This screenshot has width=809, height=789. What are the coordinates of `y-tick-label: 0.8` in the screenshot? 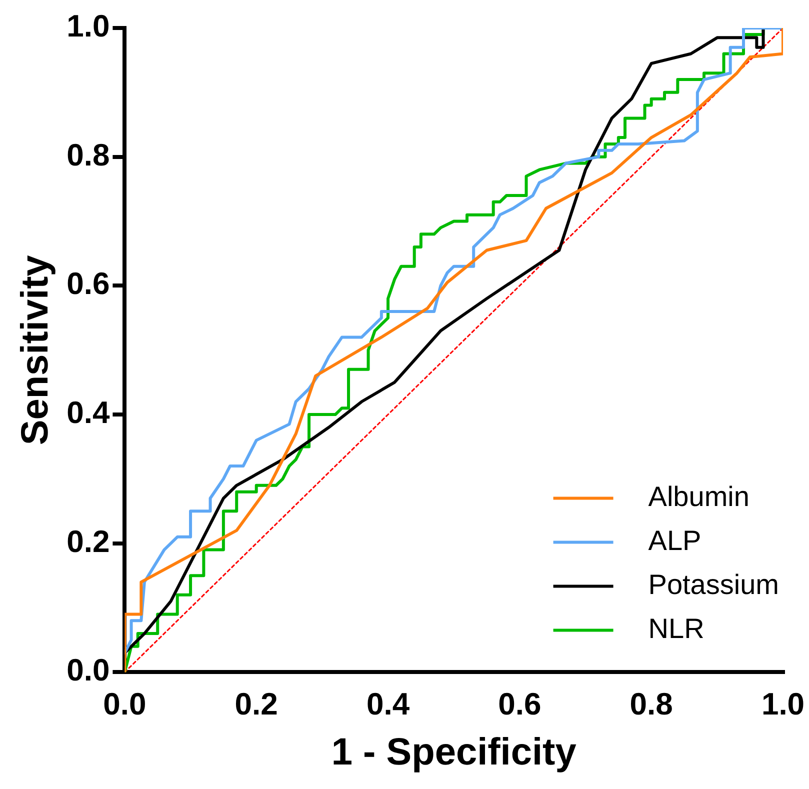 It's located at (88, 154).